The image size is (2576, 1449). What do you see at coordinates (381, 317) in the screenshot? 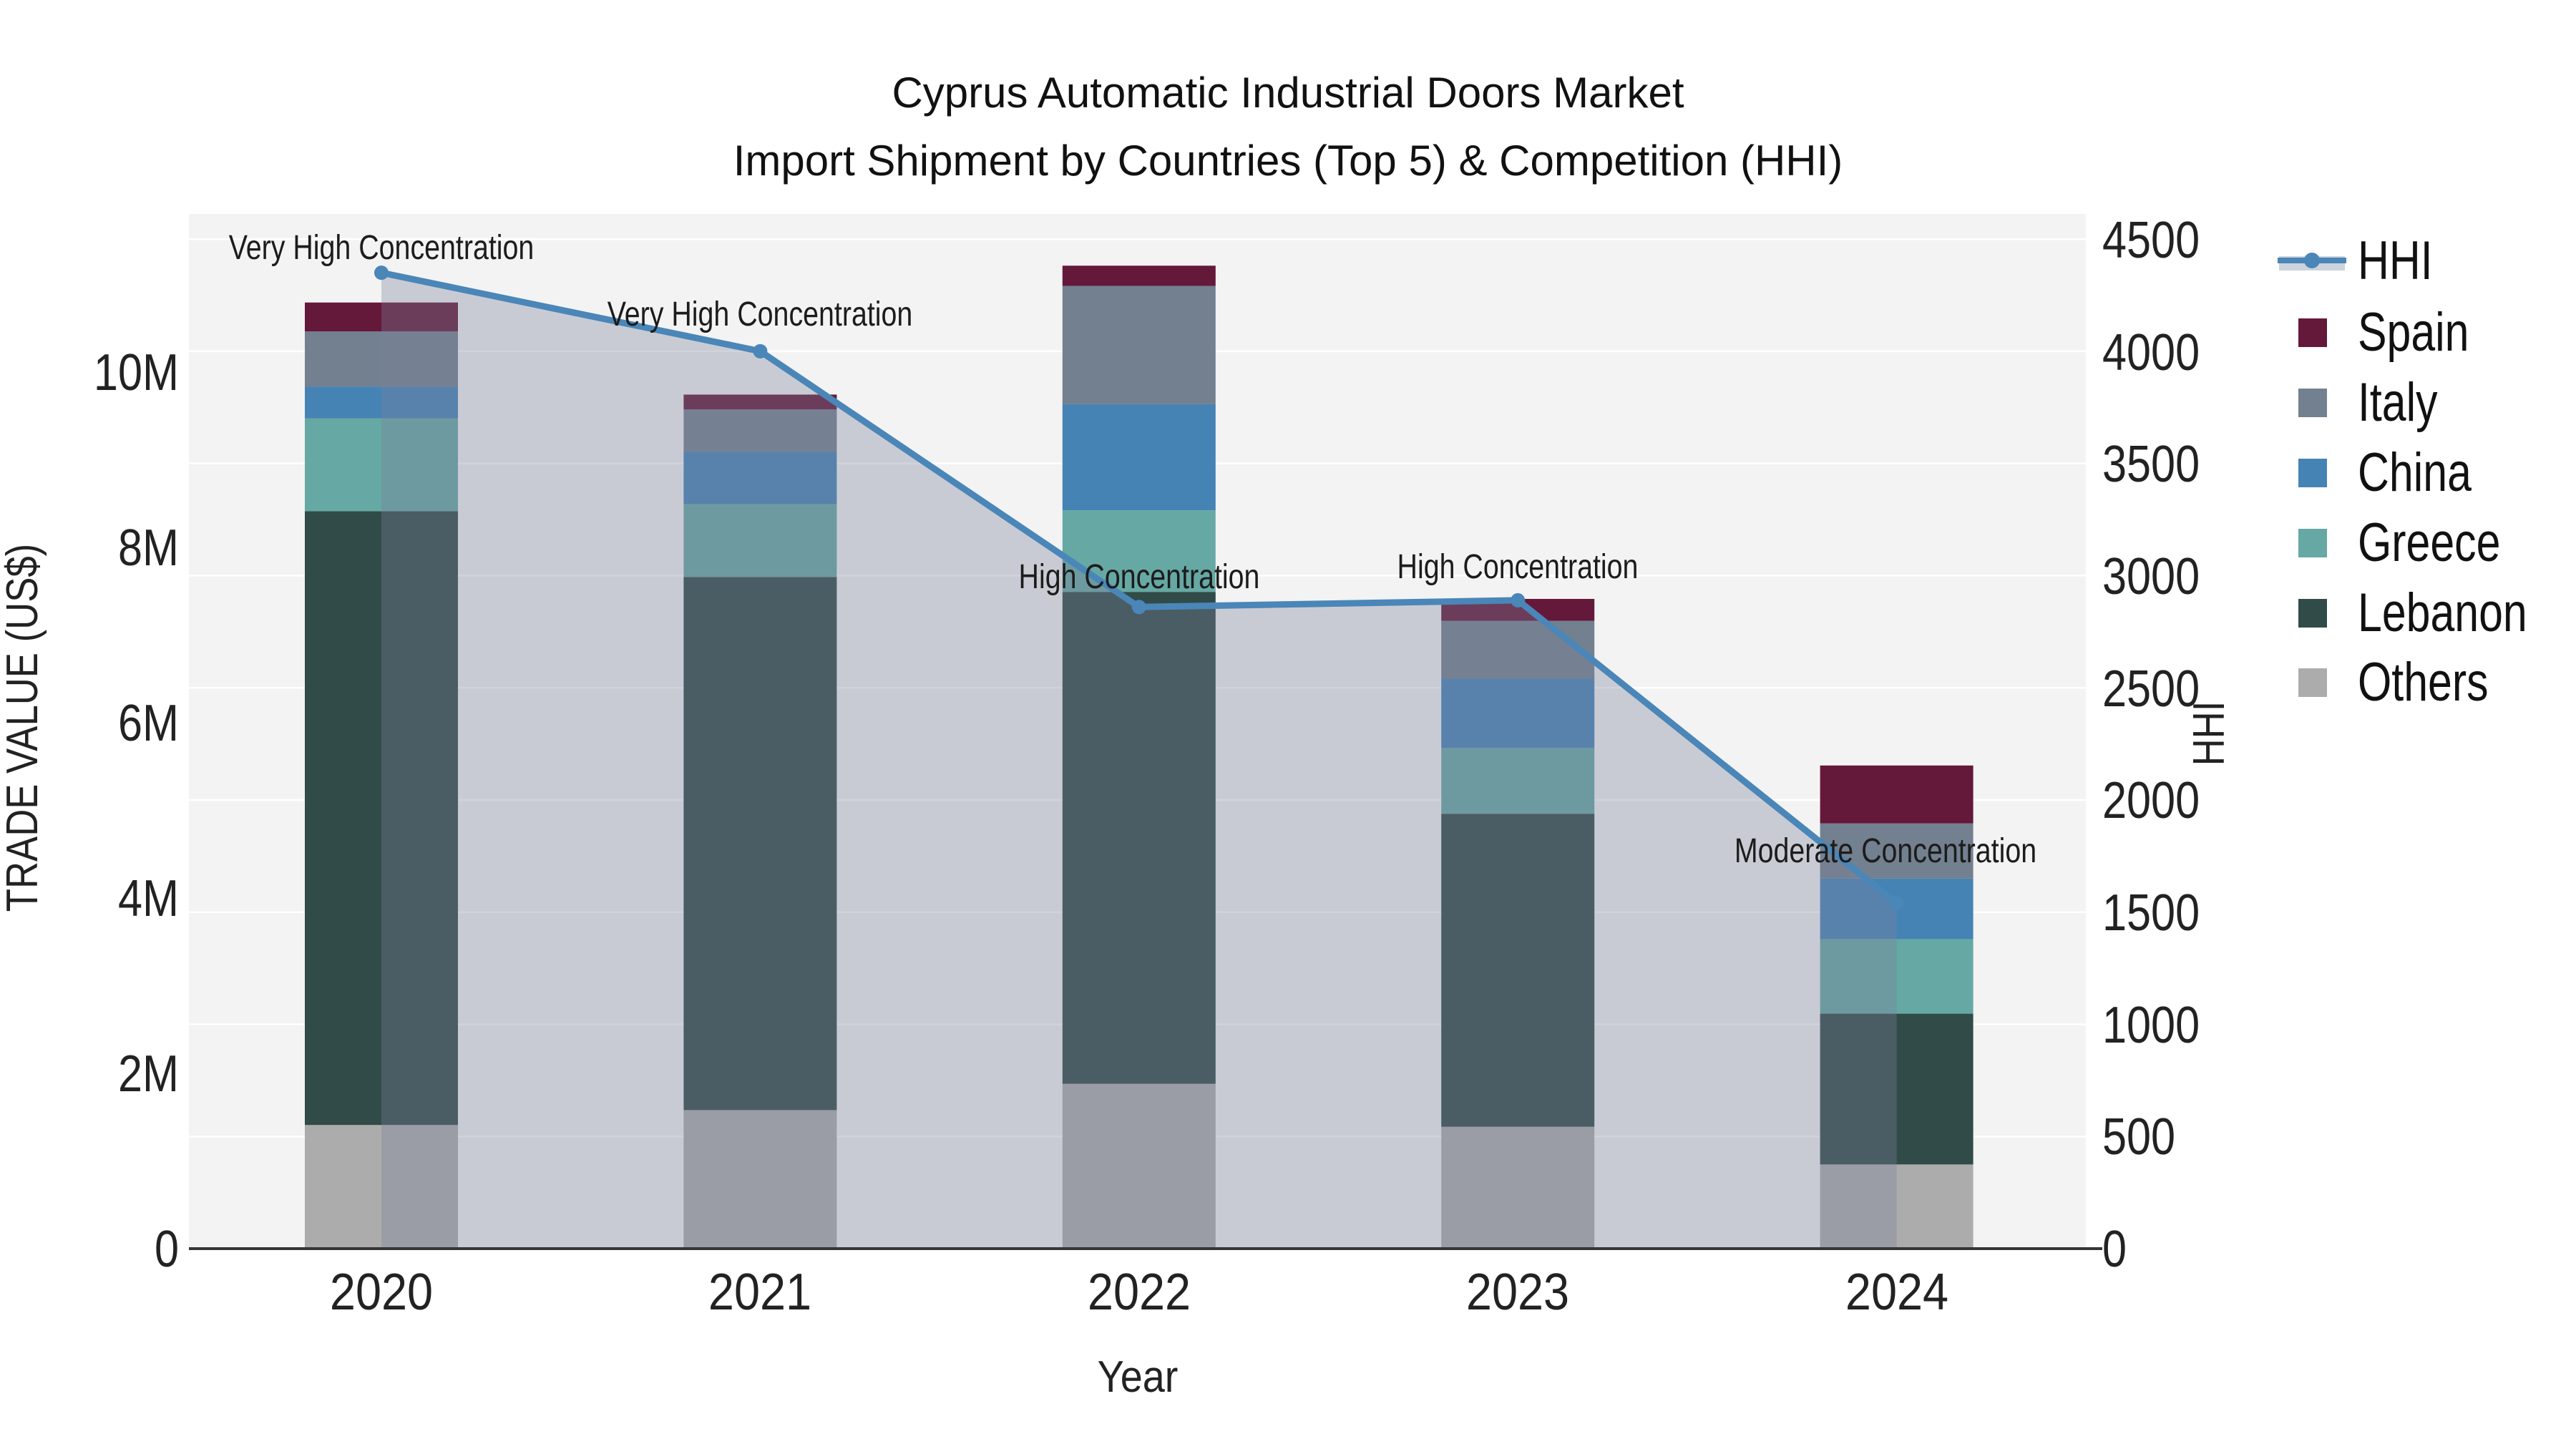
I see `bar-segment-spain-2020` at bounding box center [381, 317].